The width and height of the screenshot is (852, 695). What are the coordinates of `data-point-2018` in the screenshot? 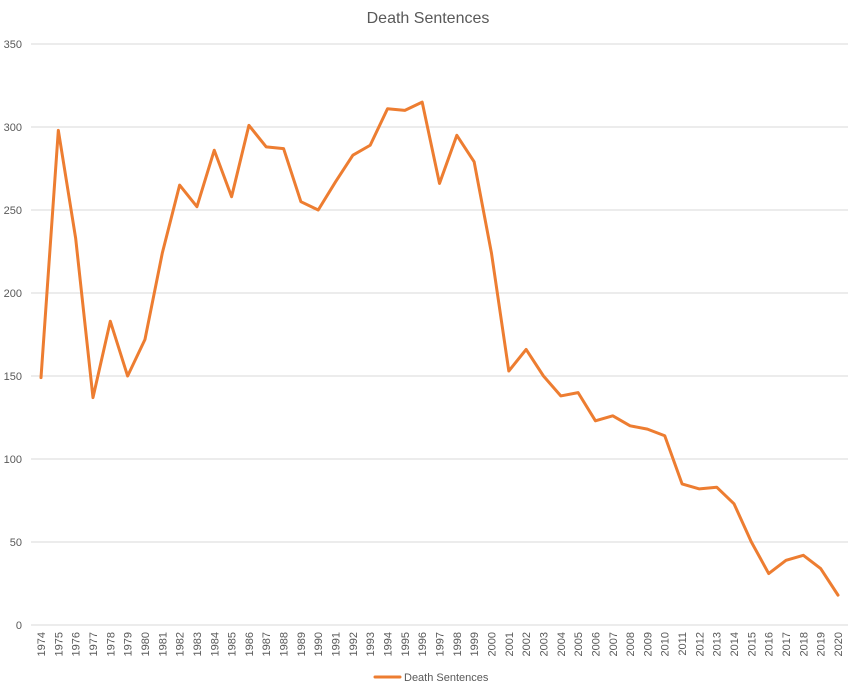 It's located at (803, 555).